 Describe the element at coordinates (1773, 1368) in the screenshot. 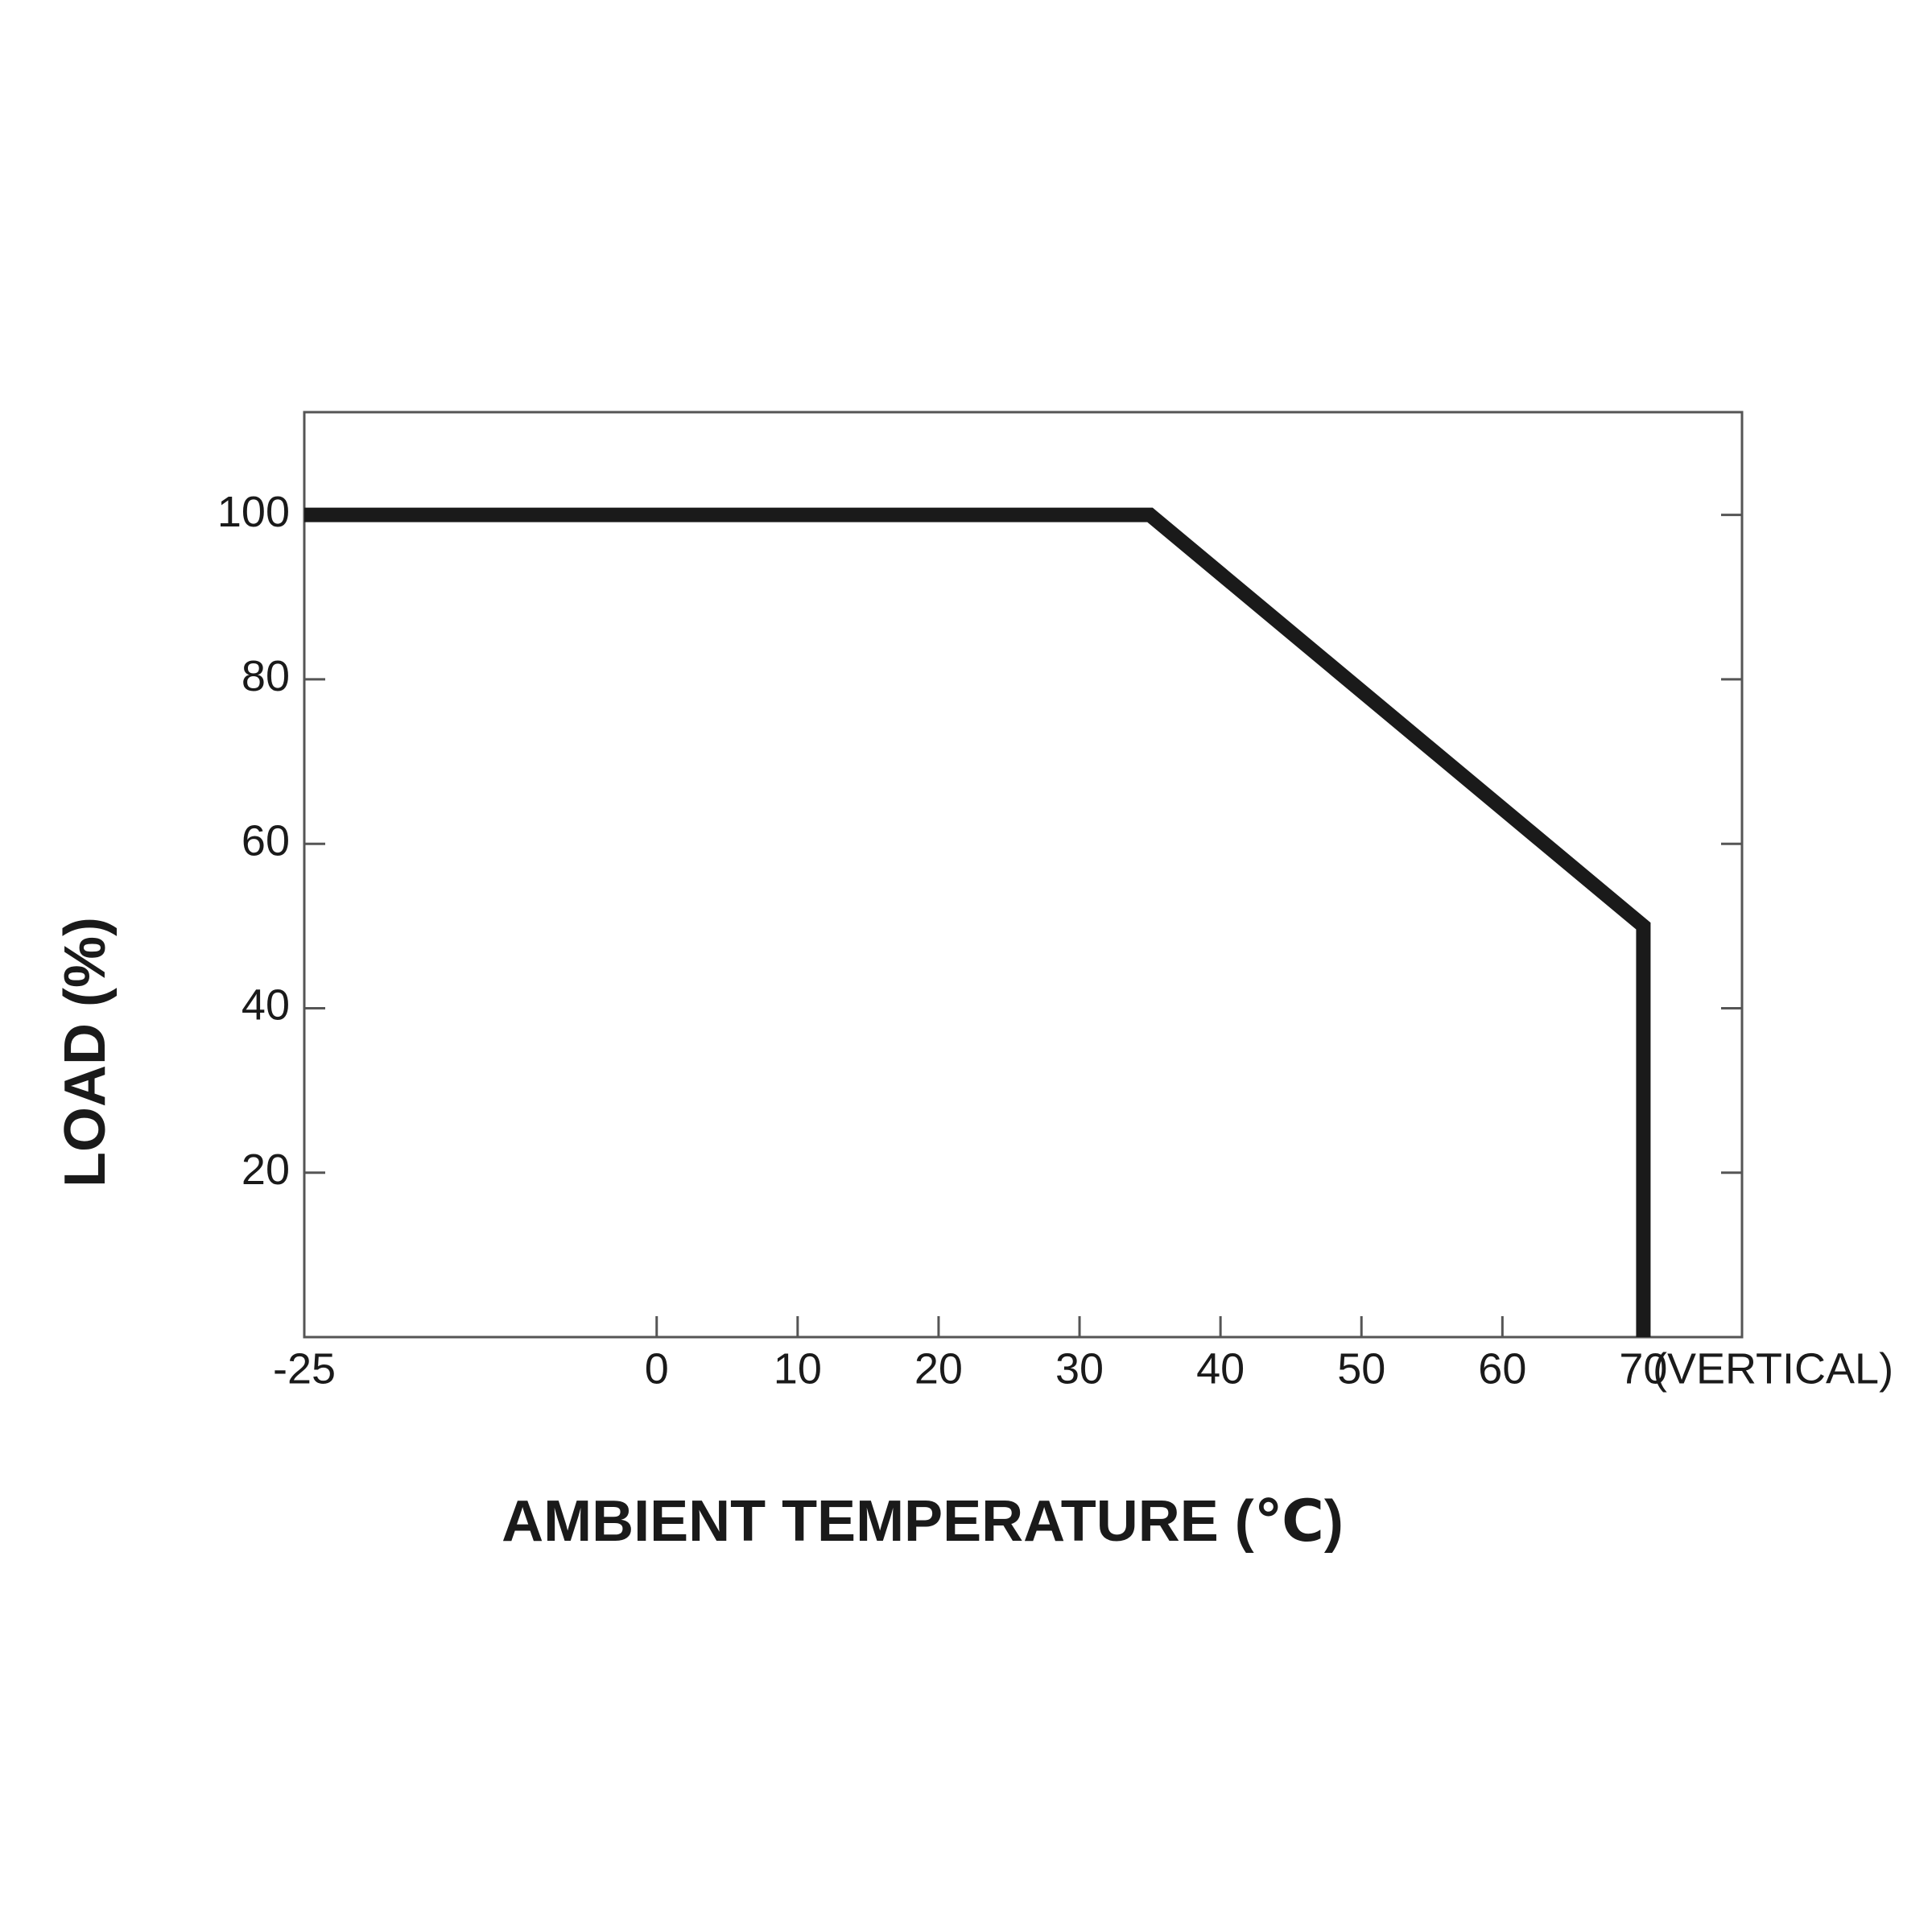

I see `annotation: (VERTICAL)` at that location.